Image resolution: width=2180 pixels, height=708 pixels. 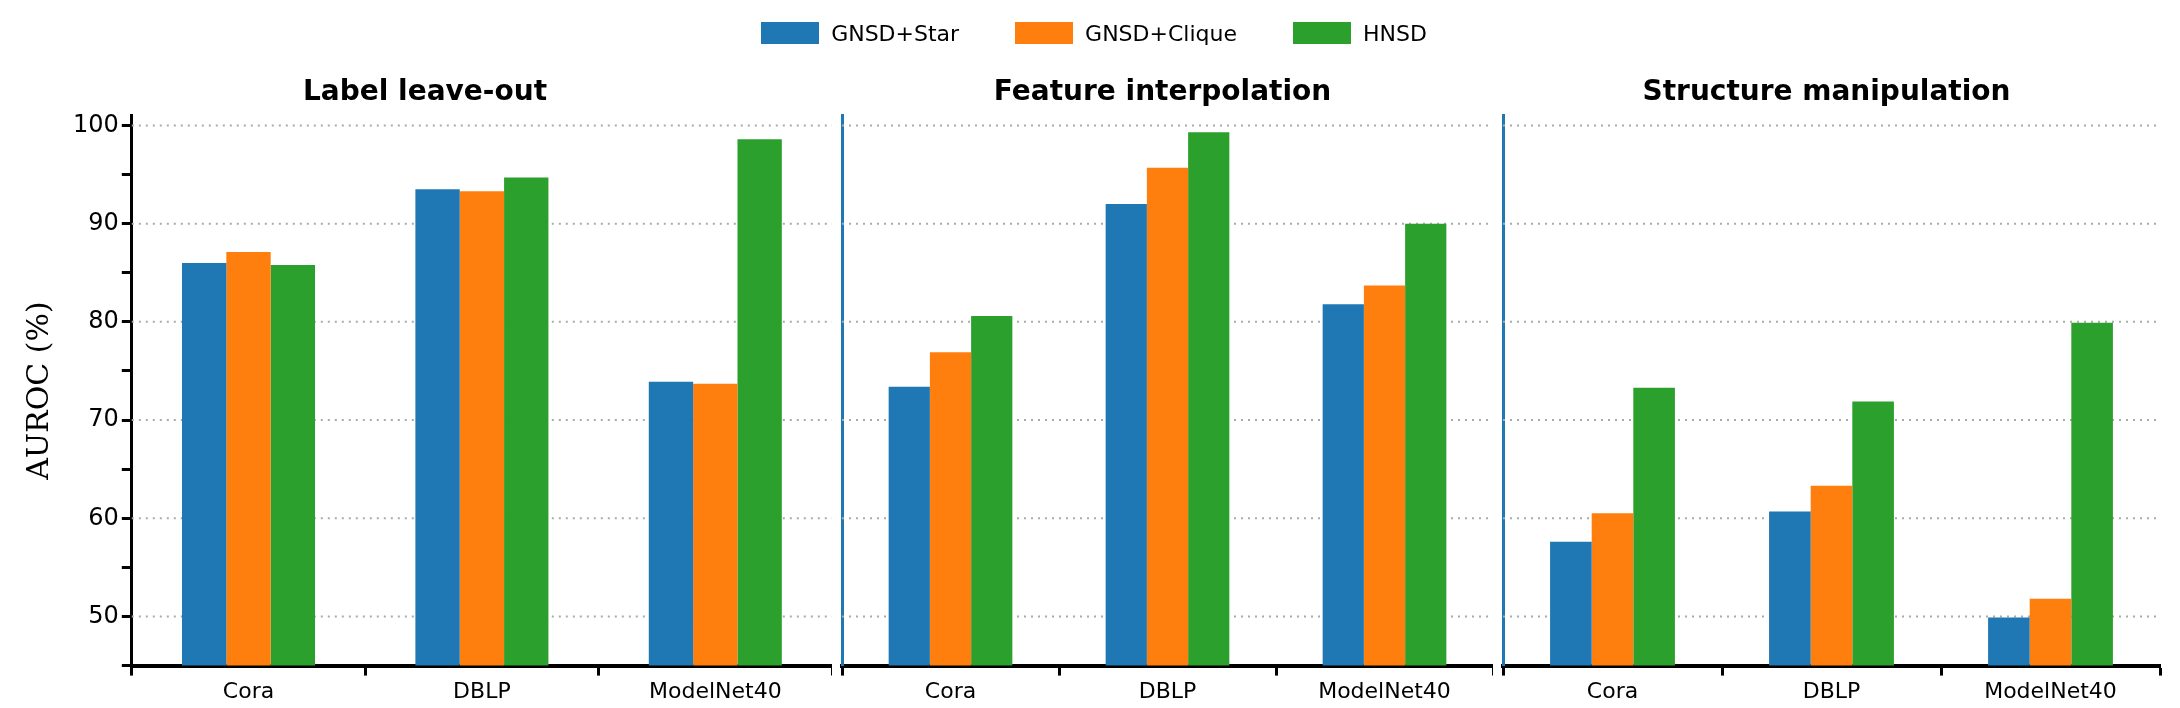 I want to click on chart-title: Feature interpolation, so click(x=1162, y=91).